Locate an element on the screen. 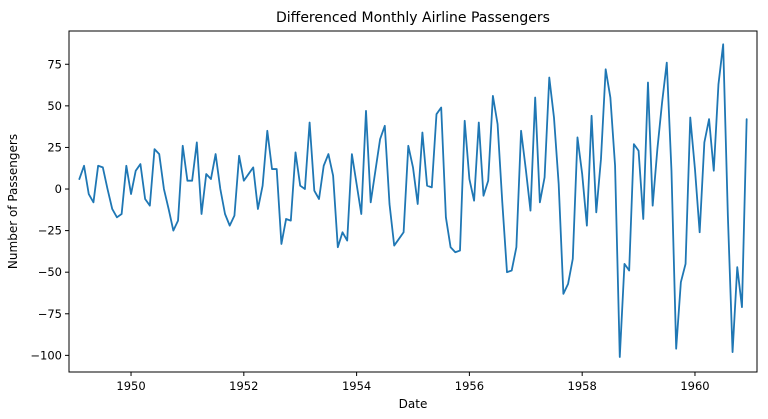  x-tick-label: 1960 is located at coordinates (694, 386).